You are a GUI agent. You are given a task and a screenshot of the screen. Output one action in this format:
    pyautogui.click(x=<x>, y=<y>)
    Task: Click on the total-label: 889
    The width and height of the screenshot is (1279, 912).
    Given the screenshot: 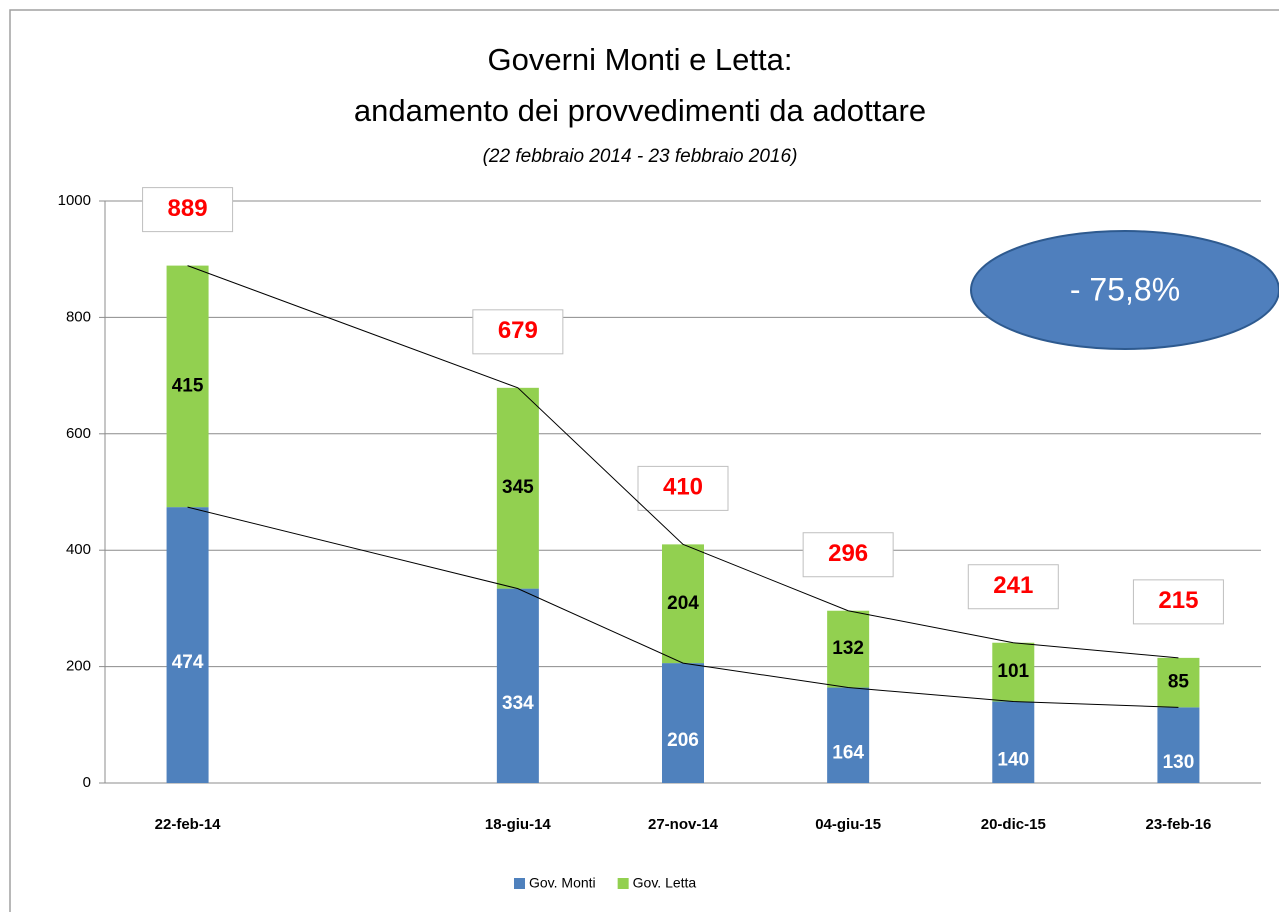 What is the action you would take?
    pyautogui.click(x=188, y=208)
    